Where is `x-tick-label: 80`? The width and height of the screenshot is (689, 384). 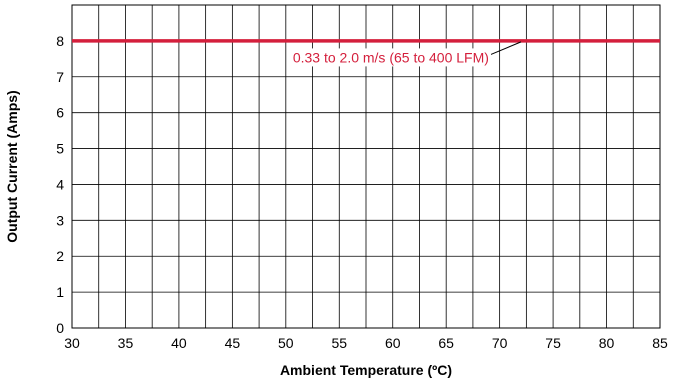
x-tick-label: 80 is located at coordinates (607, 343).